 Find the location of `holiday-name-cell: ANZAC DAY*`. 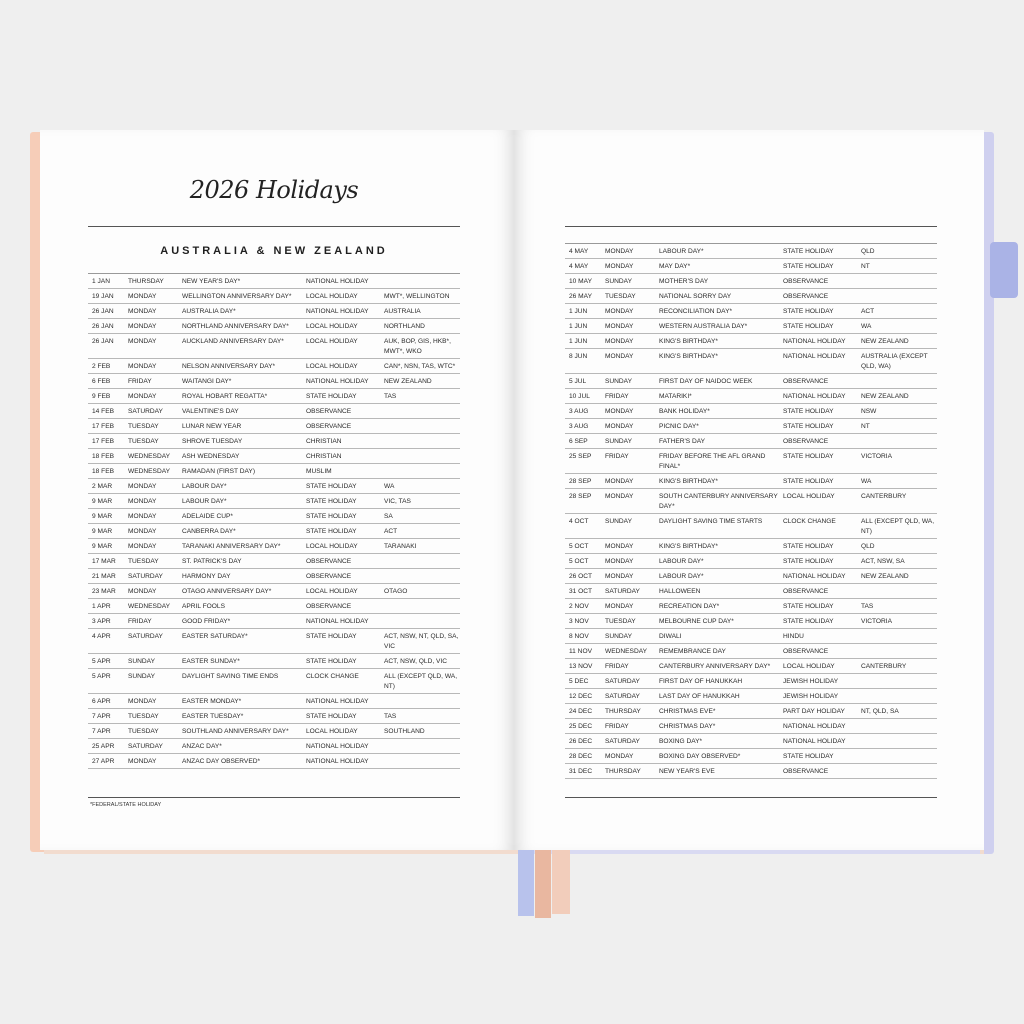

holiday-name-cell: ANZAC DAY* is located at coordinates (202, 746).